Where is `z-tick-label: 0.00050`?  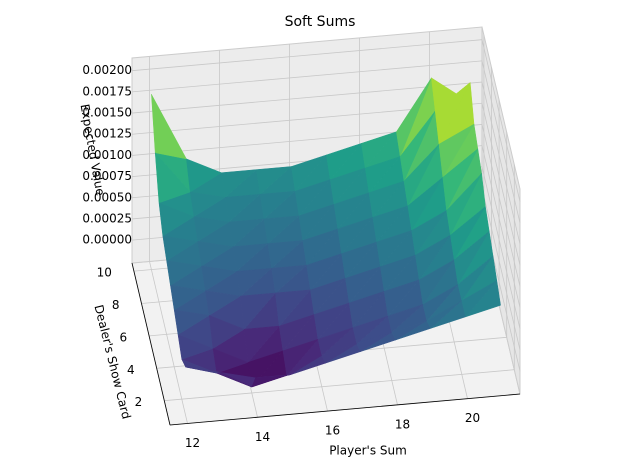
z-tick-label: 0.00050 is located at coordinates (107, 197).